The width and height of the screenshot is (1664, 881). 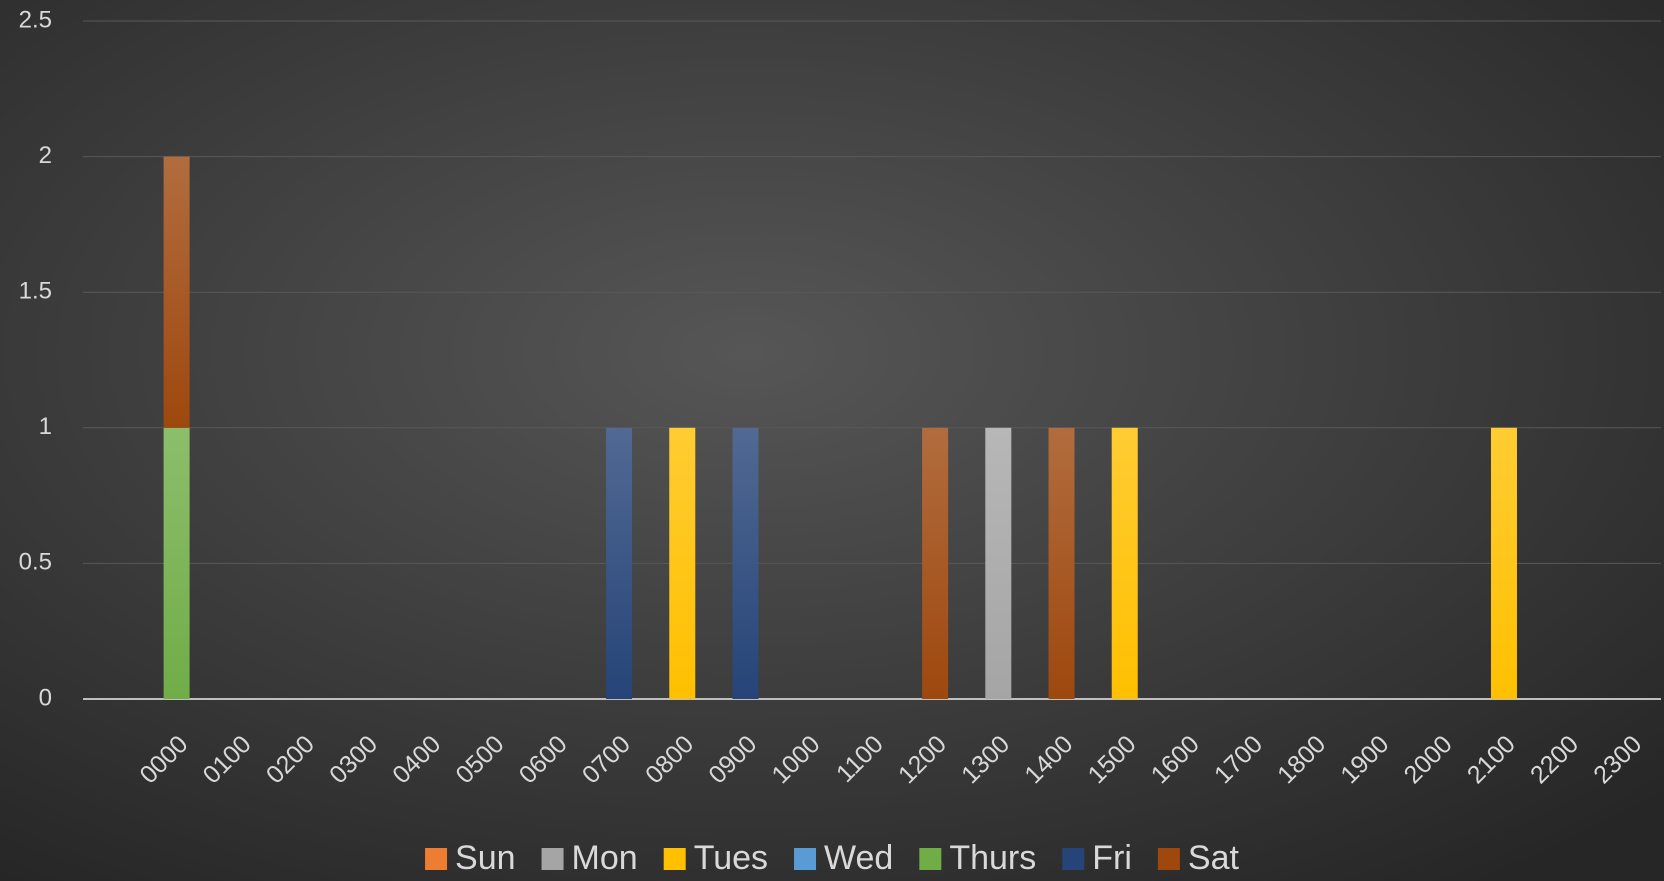 What do you see at coordinates (45, 697) in the screenshot?
I see `y-tick-label: 0` at bounding box center [45, 697].